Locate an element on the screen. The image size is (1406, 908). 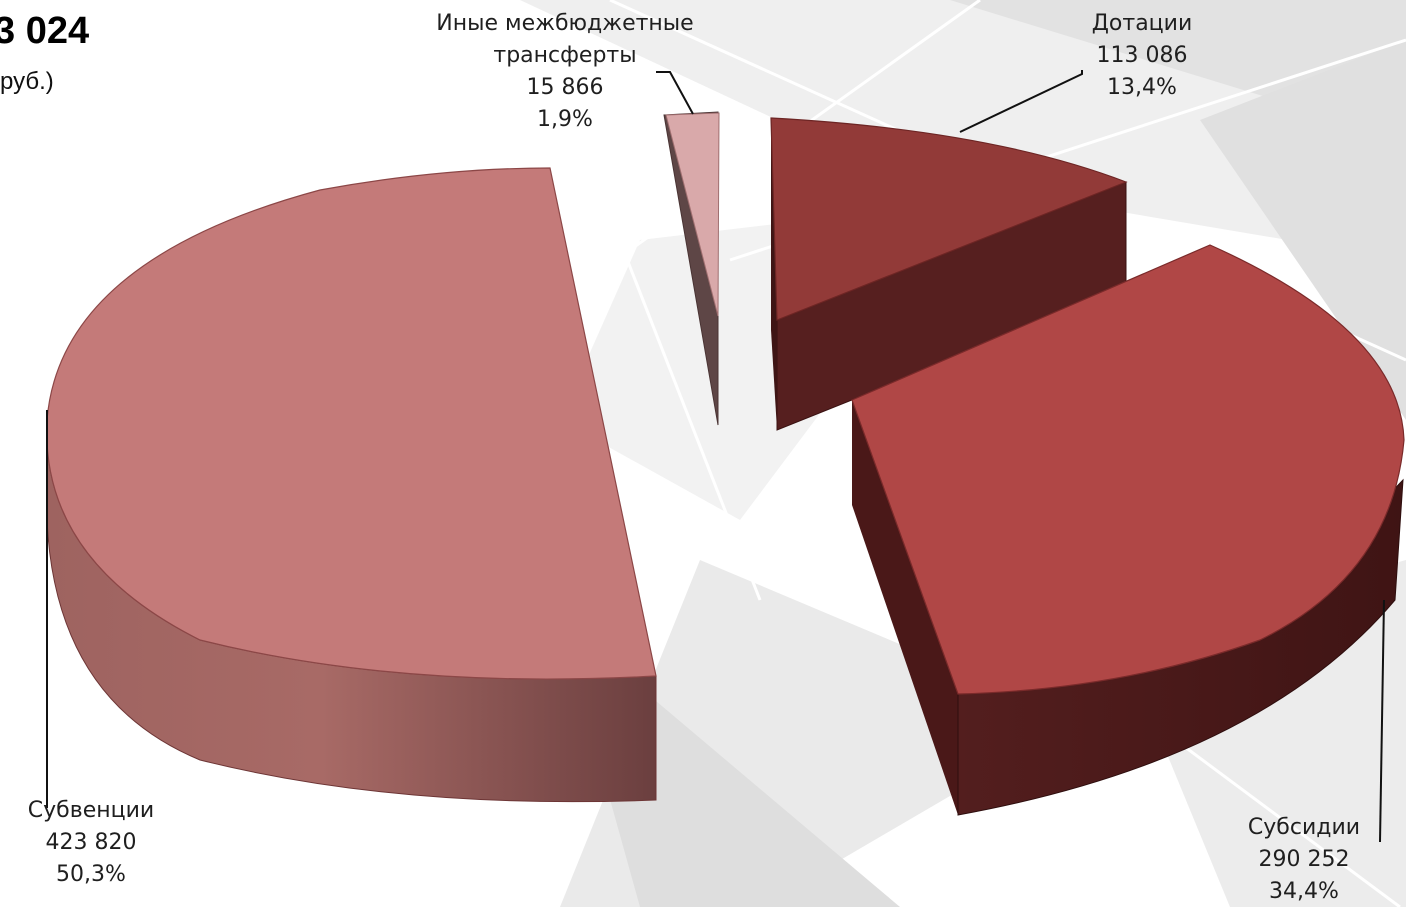
label-subventsii-value: 423 820 is located at coordinates (91, 842).